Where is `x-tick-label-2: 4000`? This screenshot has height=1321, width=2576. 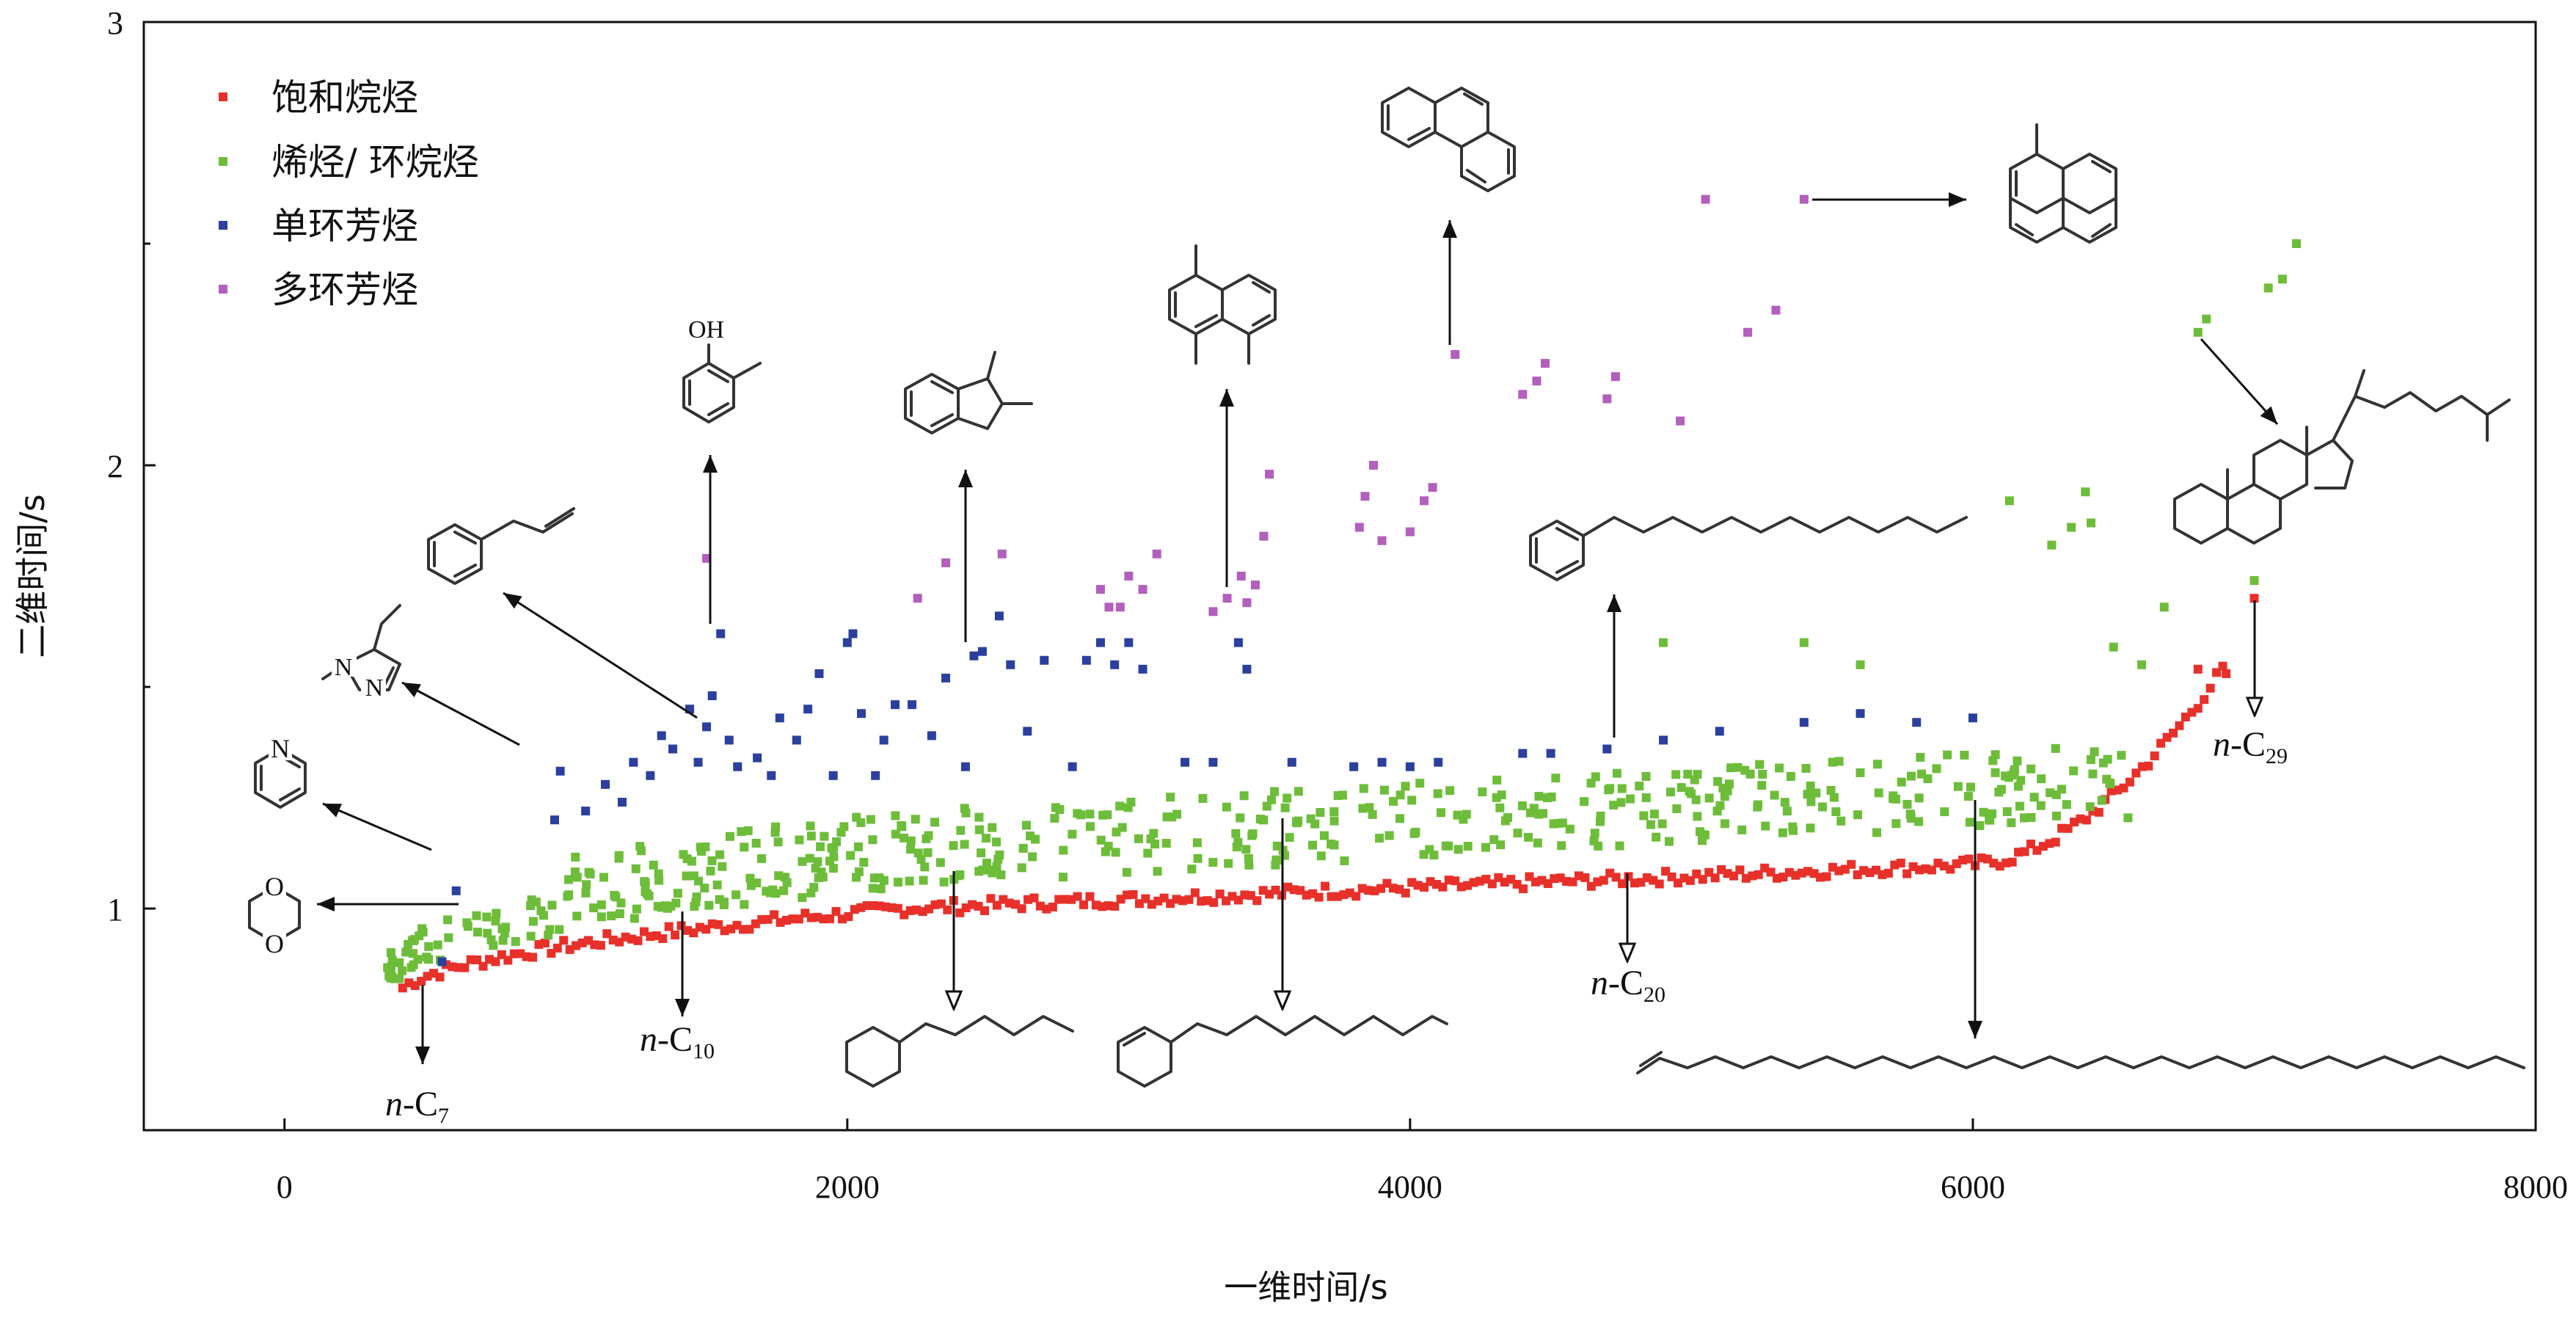 x-tick-label-2: 4000 is located at coordinates (1410, 1187).